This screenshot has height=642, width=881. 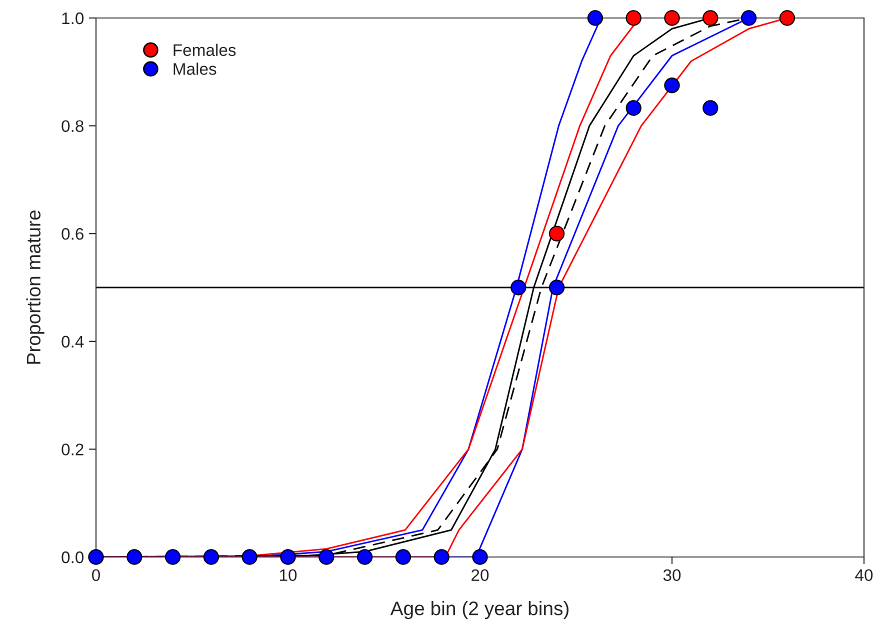 What do you see at coordinates (672, 575) in the screenshot?
I see `x-tick-label: 30` at bounding box center [672, 575].